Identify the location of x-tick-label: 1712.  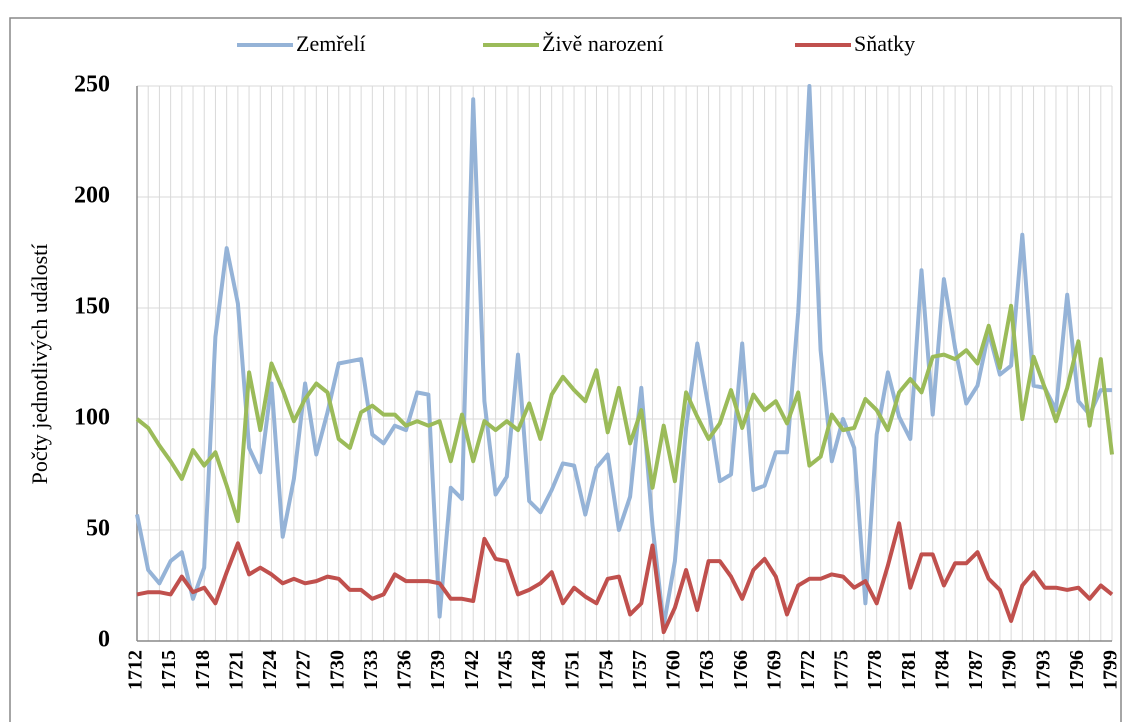
(136, 670).